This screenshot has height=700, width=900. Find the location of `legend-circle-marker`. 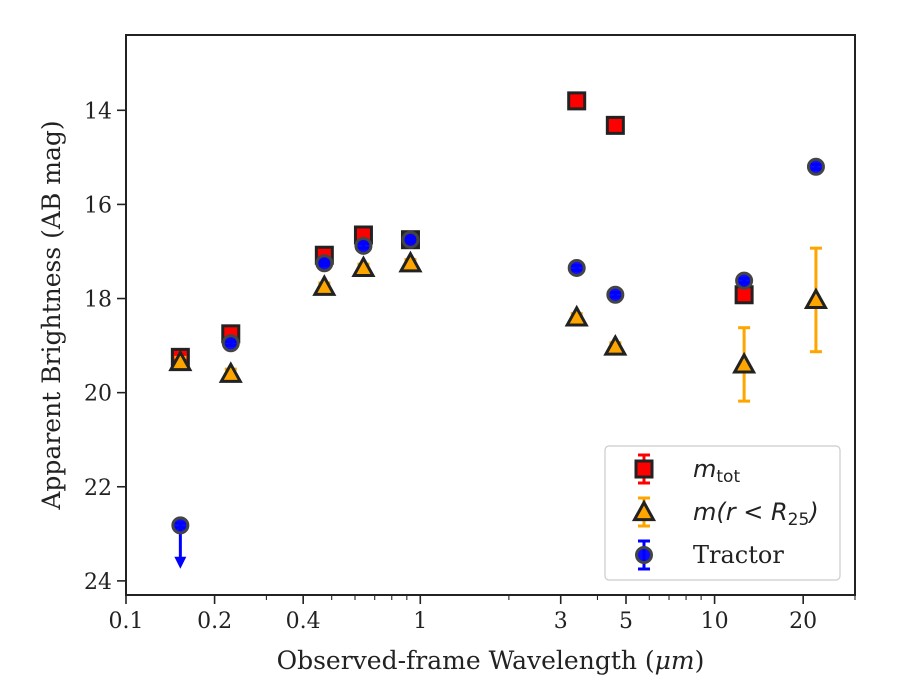

legend-circle-marker is located at coordinates (644, 555).